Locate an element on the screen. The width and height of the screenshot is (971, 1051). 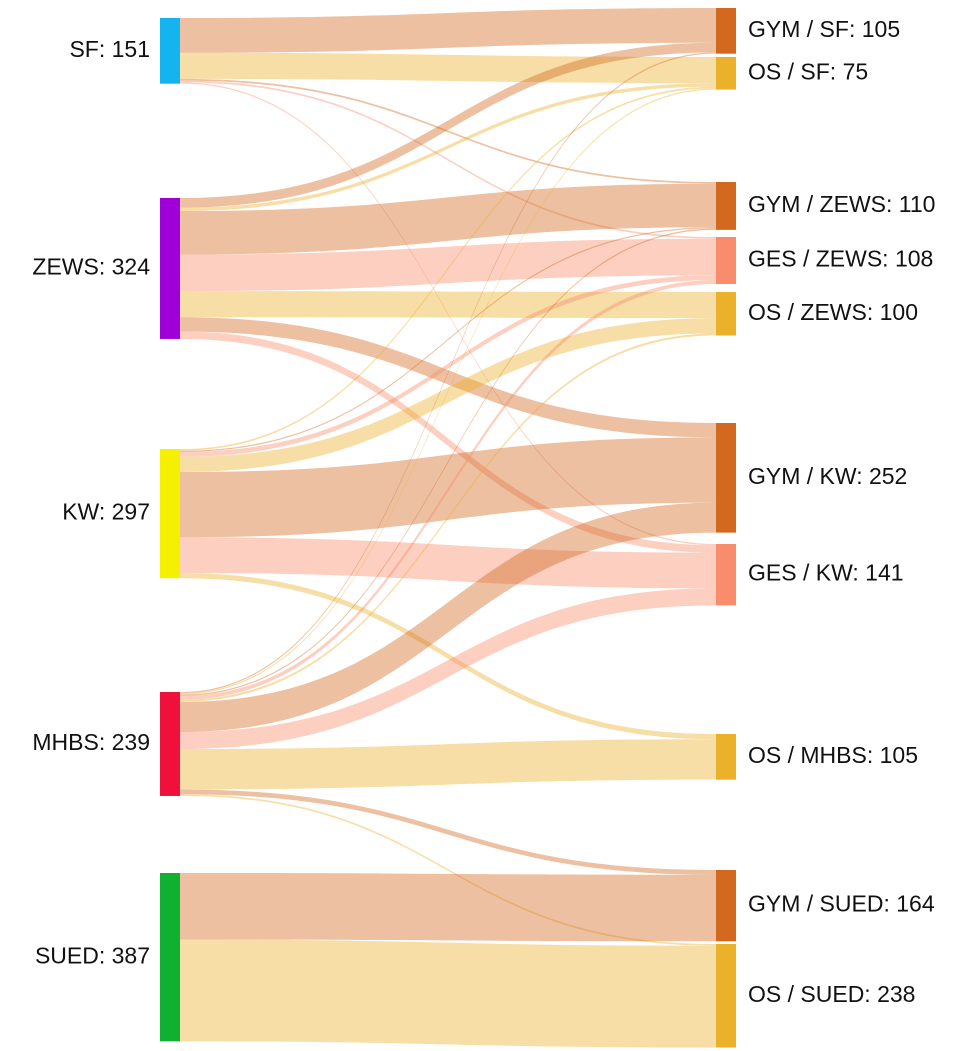
node-label: GYM / ZEWS: 110 is located at coordinates (841, 204).